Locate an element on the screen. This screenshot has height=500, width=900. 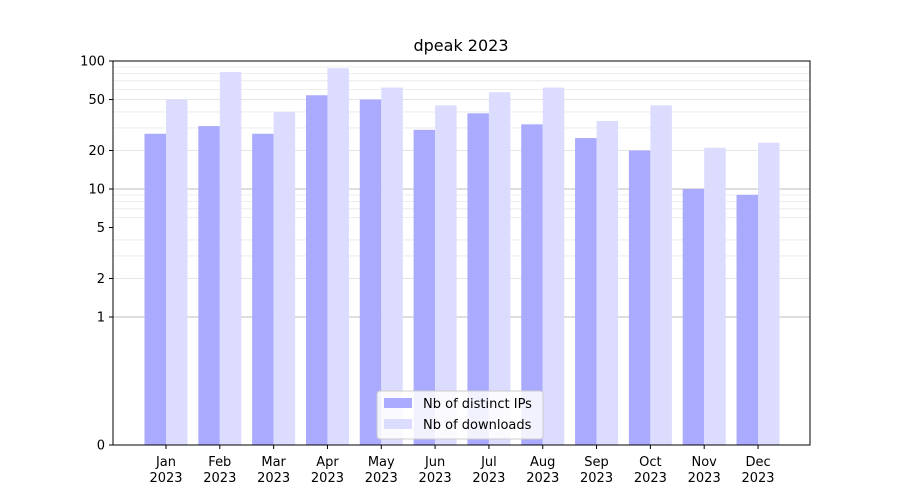
x-tick-label-month: Dec is located at coordinates (757, 462).